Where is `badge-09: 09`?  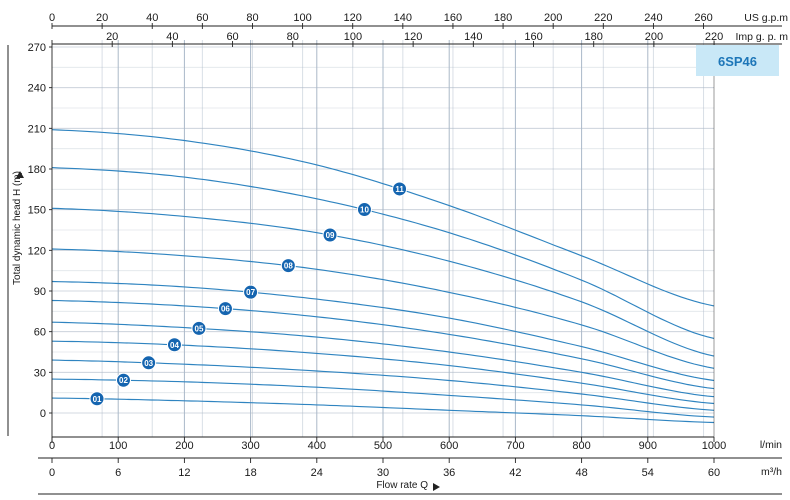 badge-09: 09 is located at coordinates (330, 235).